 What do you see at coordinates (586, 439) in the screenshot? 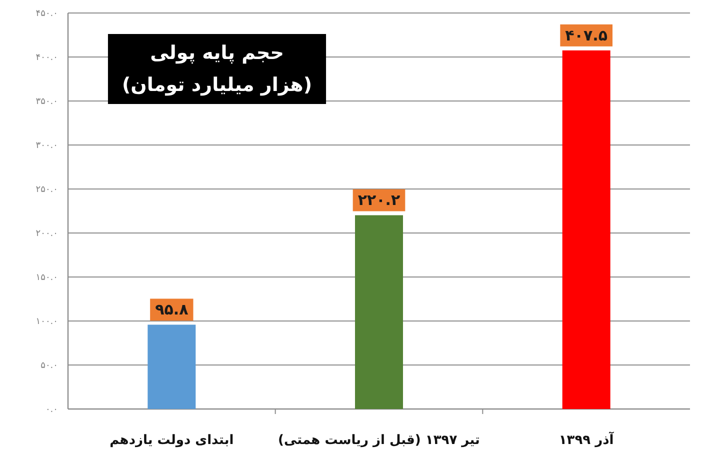
I see `x-tick-label: آذر ۱۳۹۹` at bounding box center [586, 439].